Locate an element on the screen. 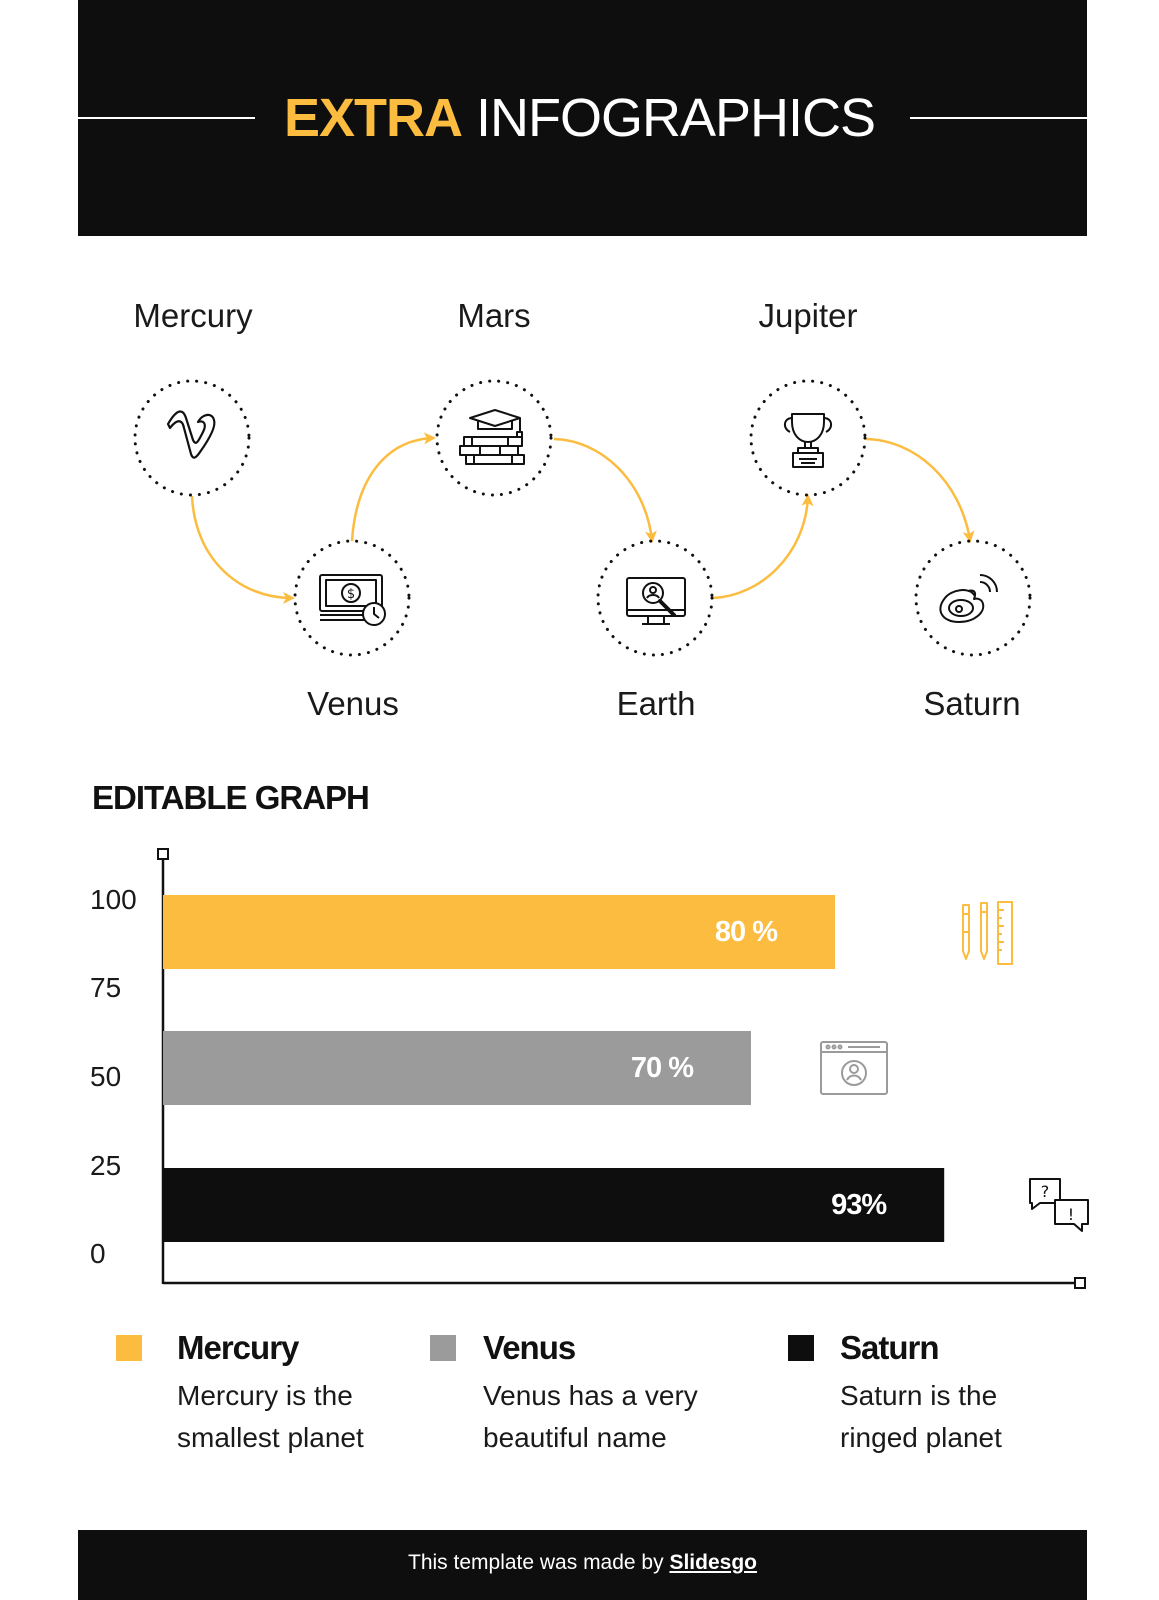 The height and width of the screenshot is (1600, 1159). footer-credit: This template was made by Slidesgo is located at coordinates (582, 1563).